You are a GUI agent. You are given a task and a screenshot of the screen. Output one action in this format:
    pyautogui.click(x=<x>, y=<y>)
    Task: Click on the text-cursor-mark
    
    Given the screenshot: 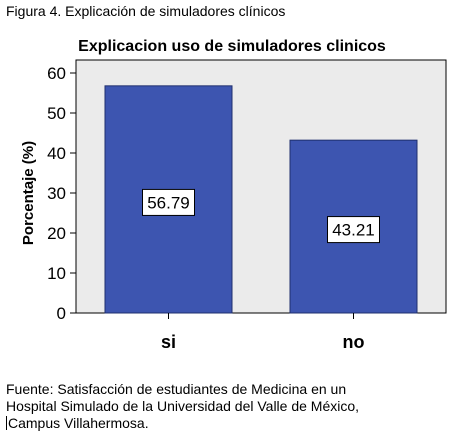 What is the action you would take?
    pyautogui.click(x=6, y=423)
    